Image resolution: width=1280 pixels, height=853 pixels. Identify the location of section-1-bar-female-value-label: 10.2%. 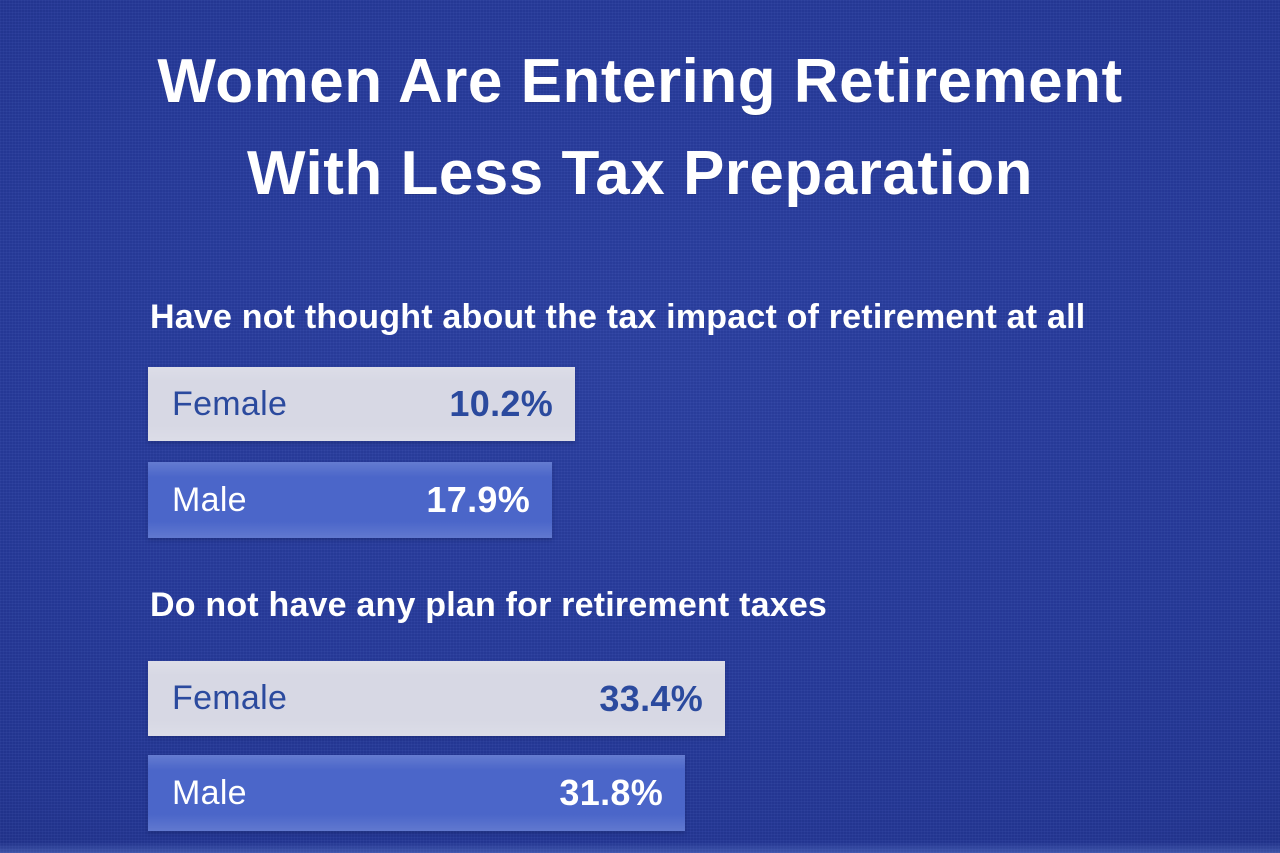
(501, 403).